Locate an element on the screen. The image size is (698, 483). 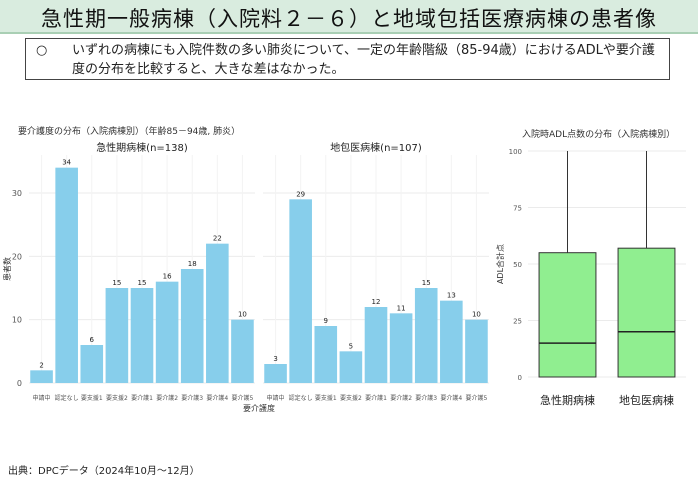
bar-value-label: 9 is located at coordinates (326, 321).